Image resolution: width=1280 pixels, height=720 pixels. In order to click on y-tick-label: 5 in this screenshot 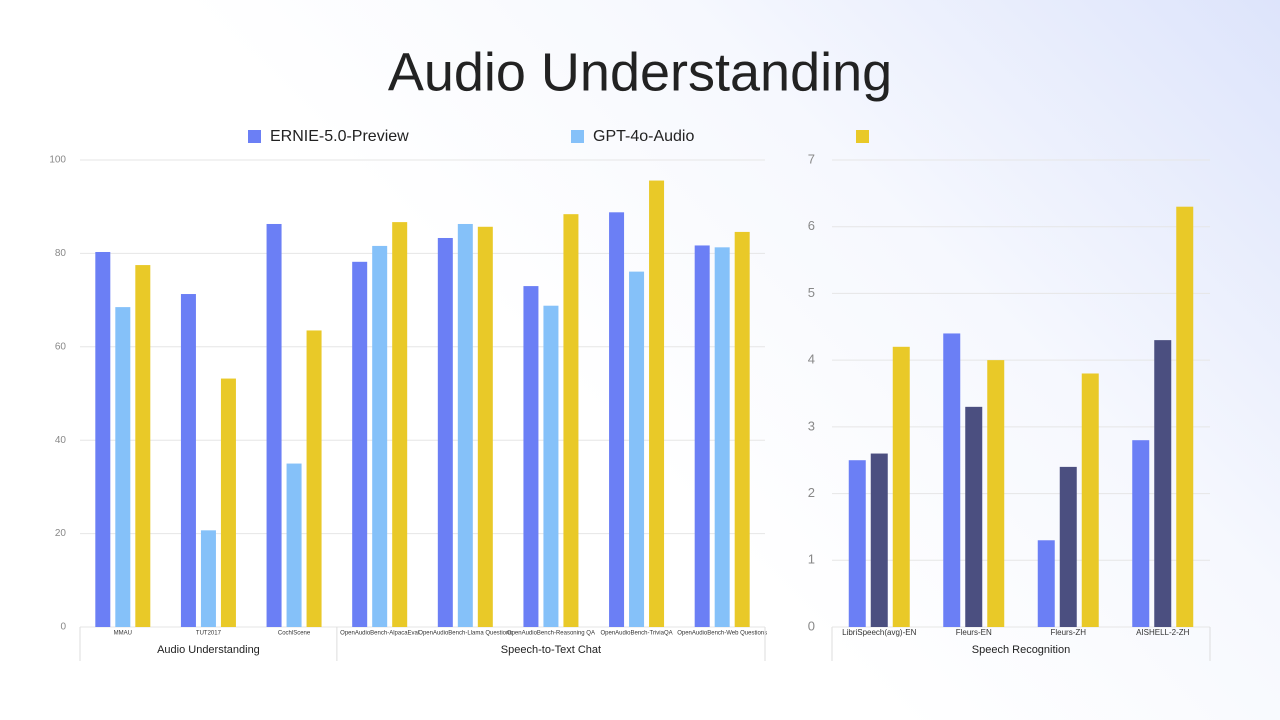, I will do `click(811, 292)`.